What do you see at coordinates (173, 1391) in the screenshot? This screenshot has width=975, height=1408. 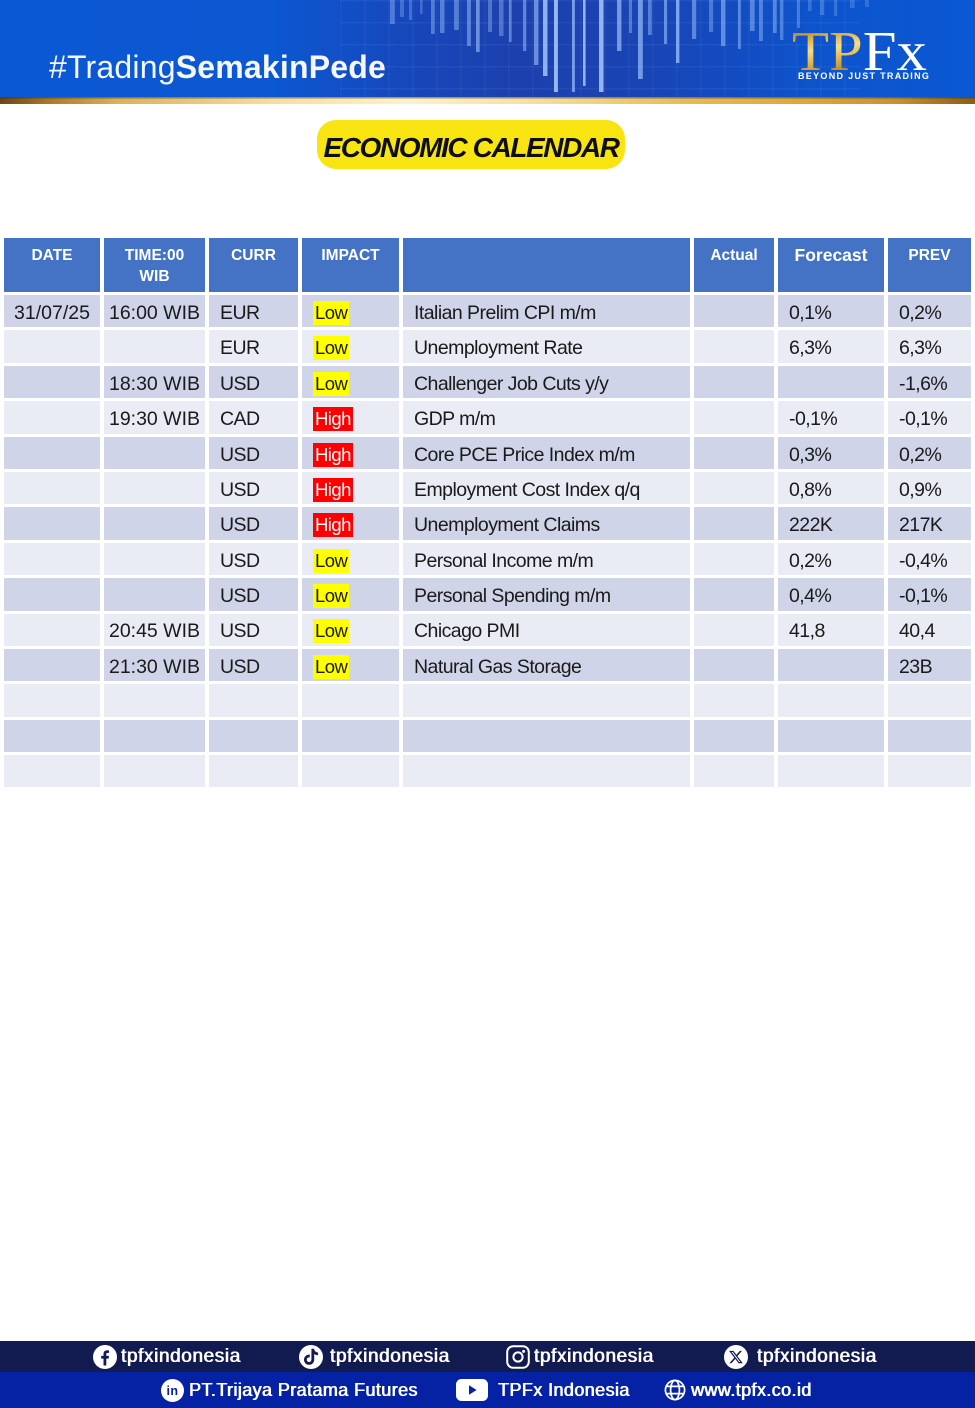 I see `svg-text: in` at bounding box center [173, 1391].